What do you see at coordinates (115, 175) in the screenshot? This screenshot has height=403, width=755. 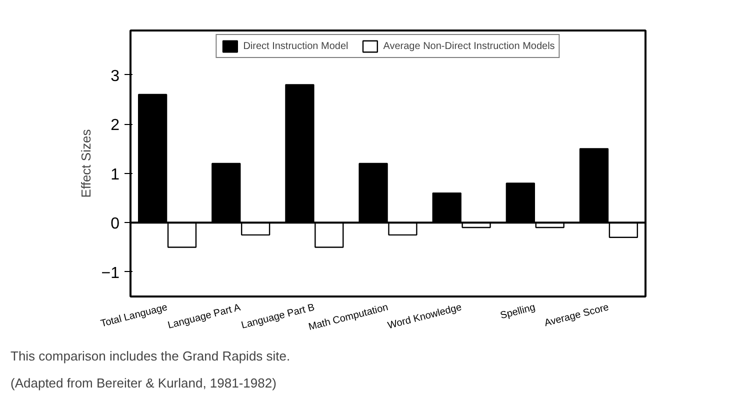 I see `y-tick-label: 1` at bounding box center [115, 175].